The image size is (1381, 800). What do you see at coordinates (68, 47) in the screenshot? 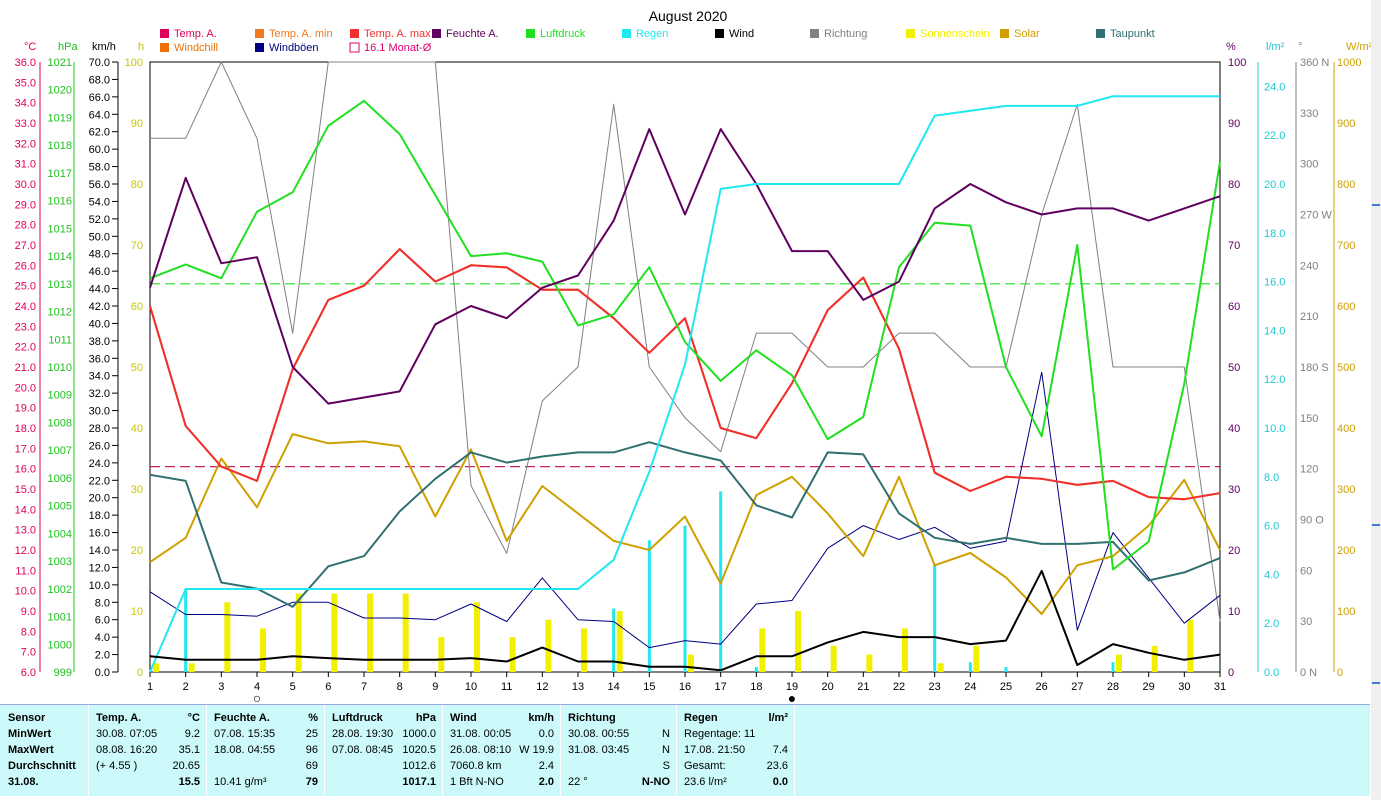
I see `axis-unit-label: hPa` at bounding box center [68, 47].